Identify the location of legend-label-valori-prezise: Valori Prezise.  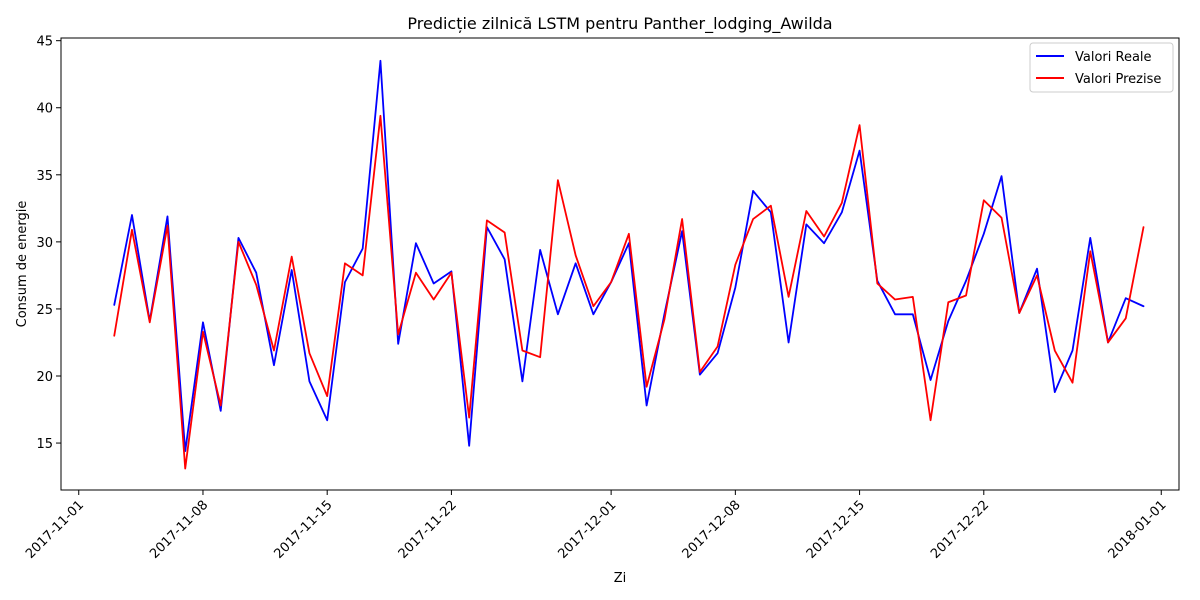
(1118, 79).